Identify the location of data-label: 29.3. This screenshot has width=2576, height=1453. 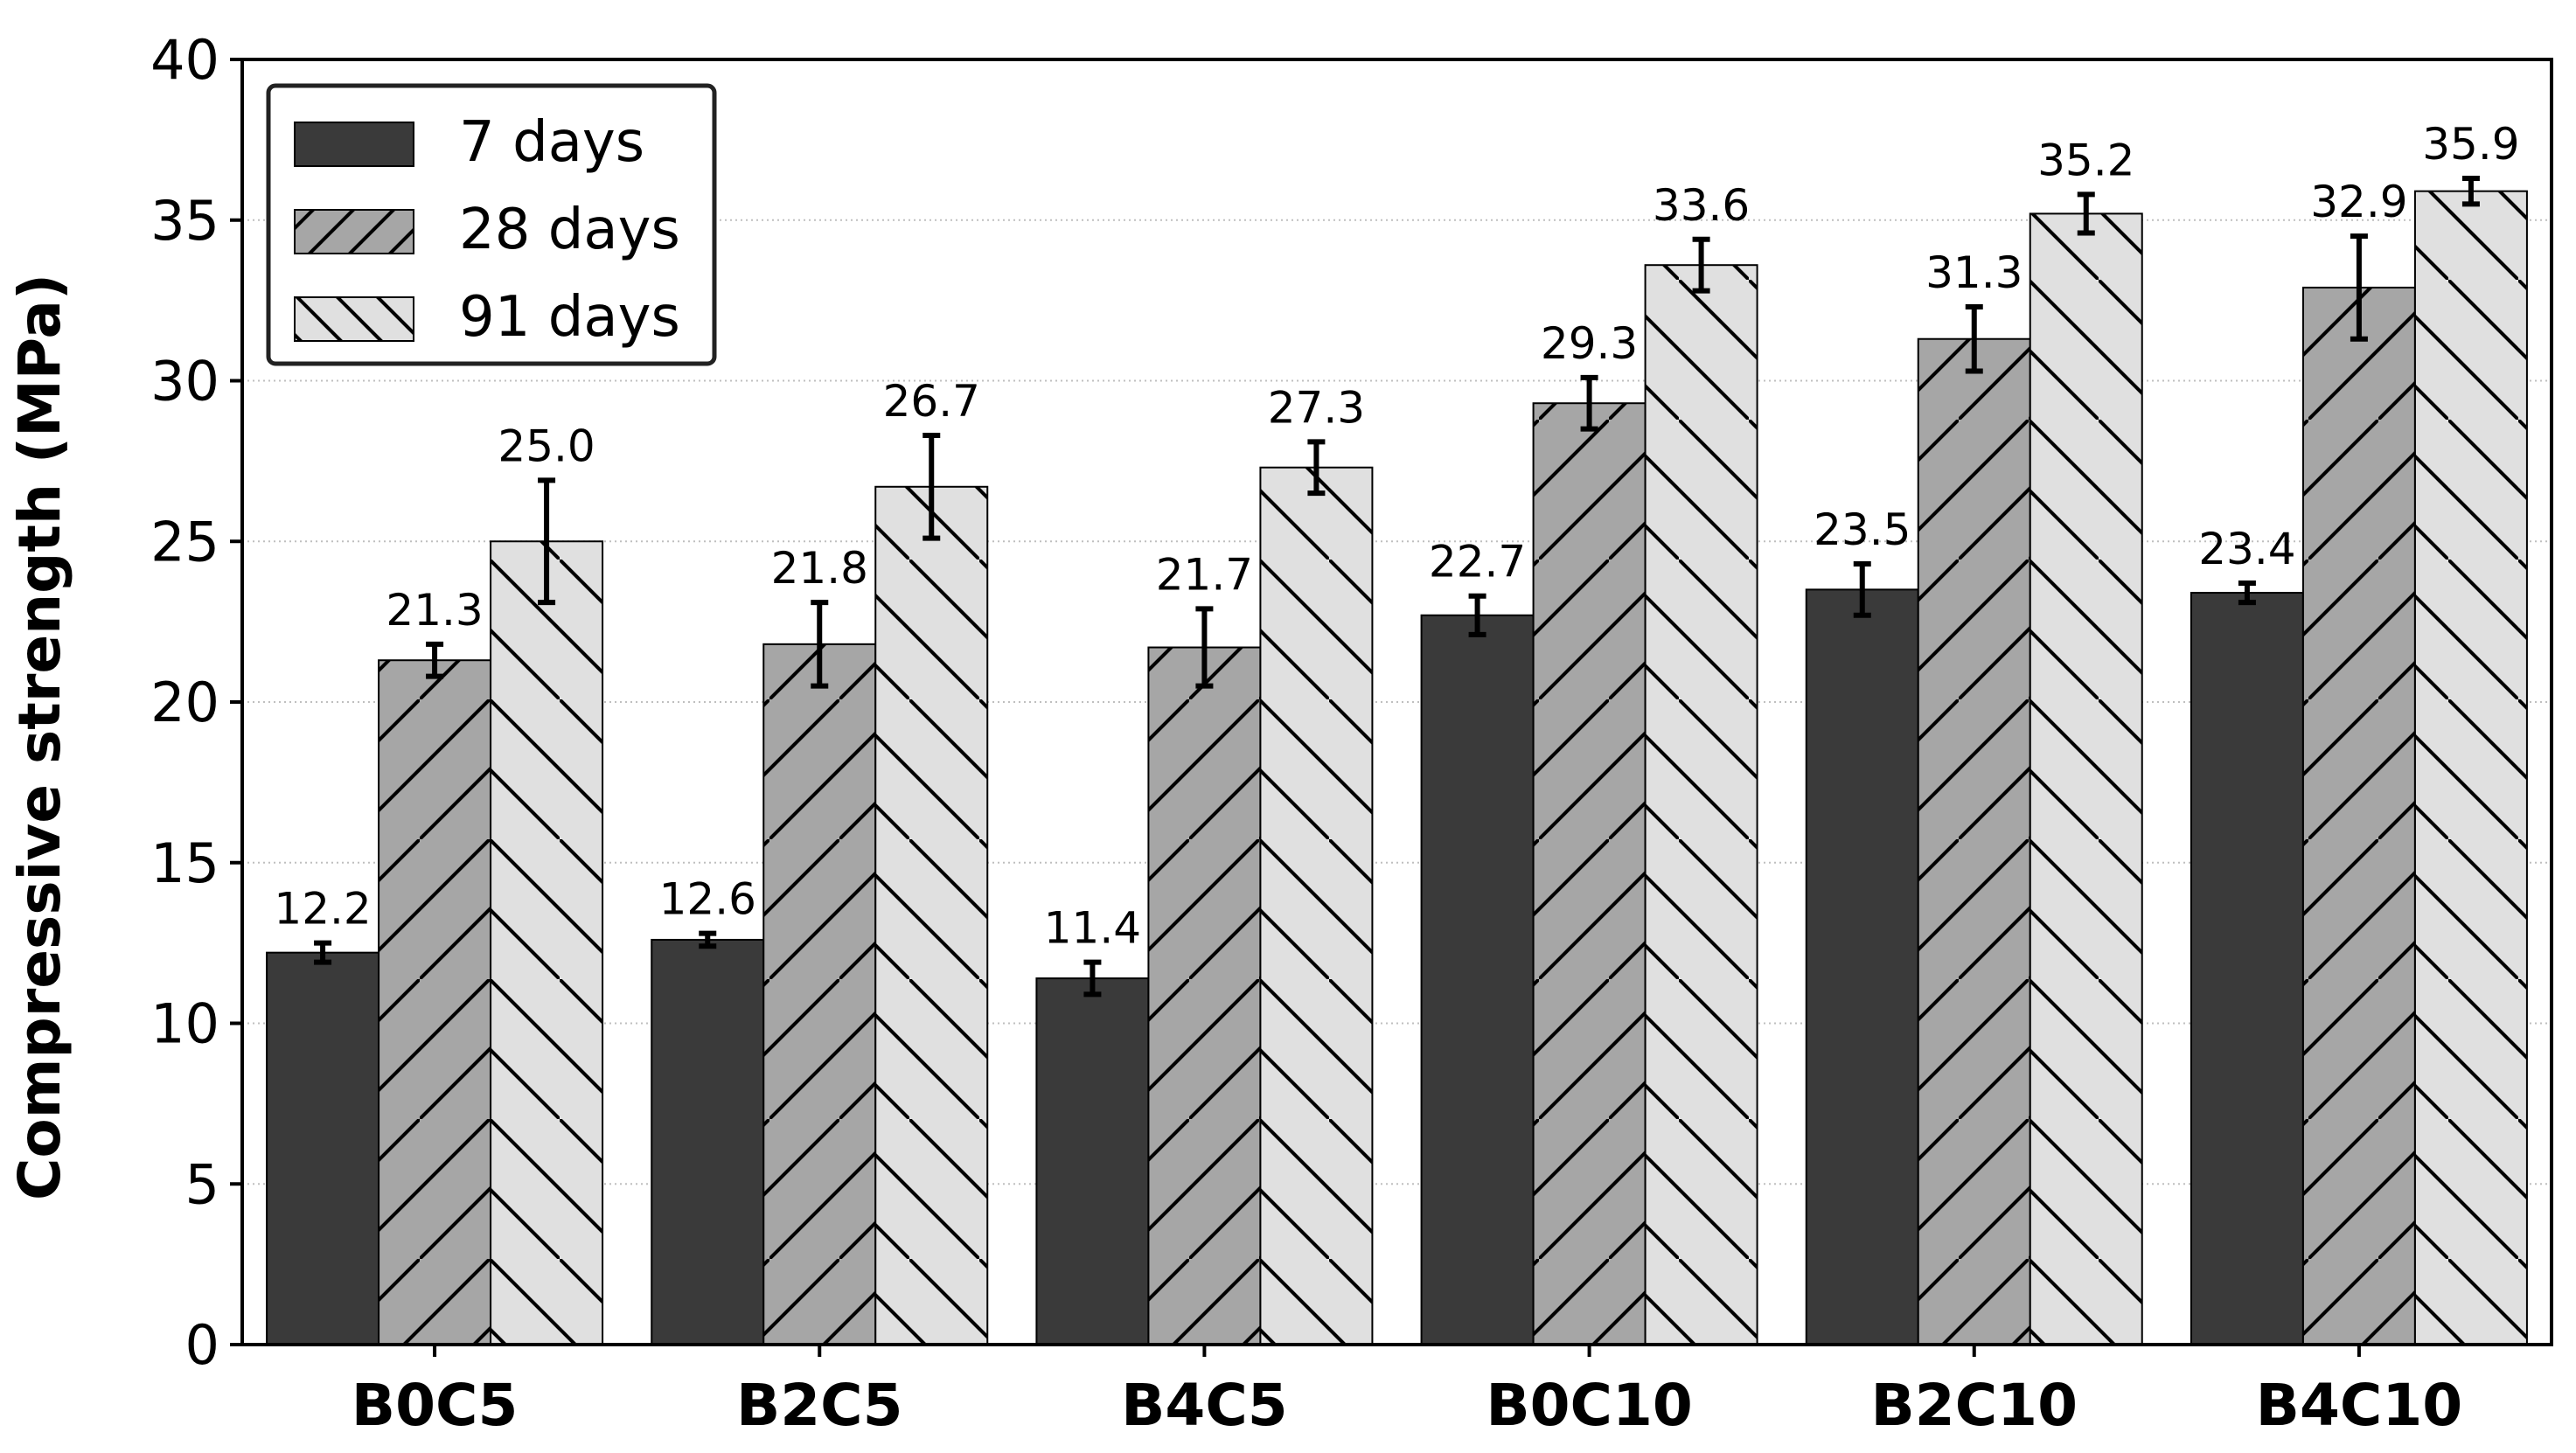
(1589, 343).